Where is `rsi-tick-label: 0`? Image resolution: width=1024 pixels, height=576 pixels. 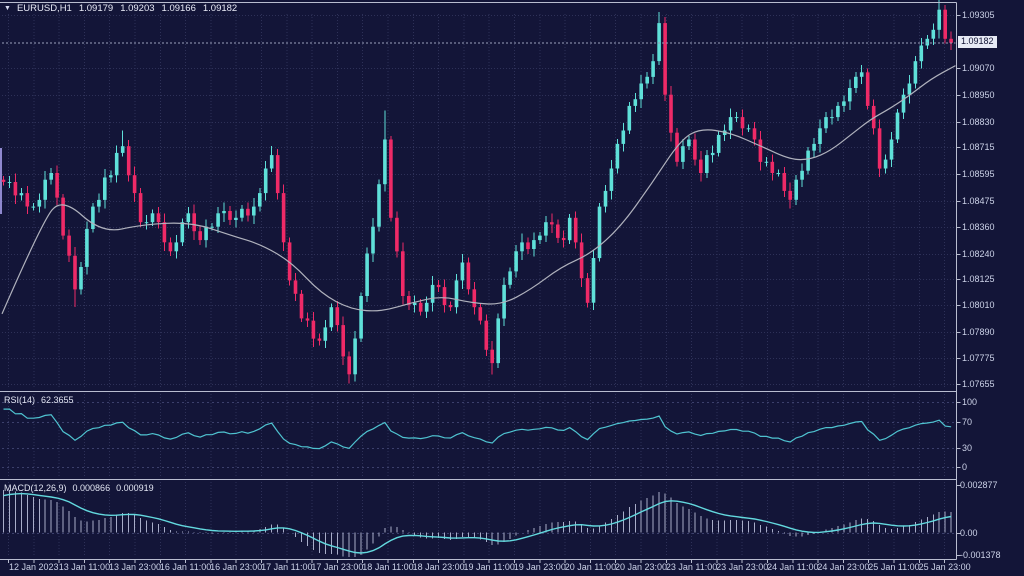
rsi-tick-label: 0 is located at coordinates (965, 467).